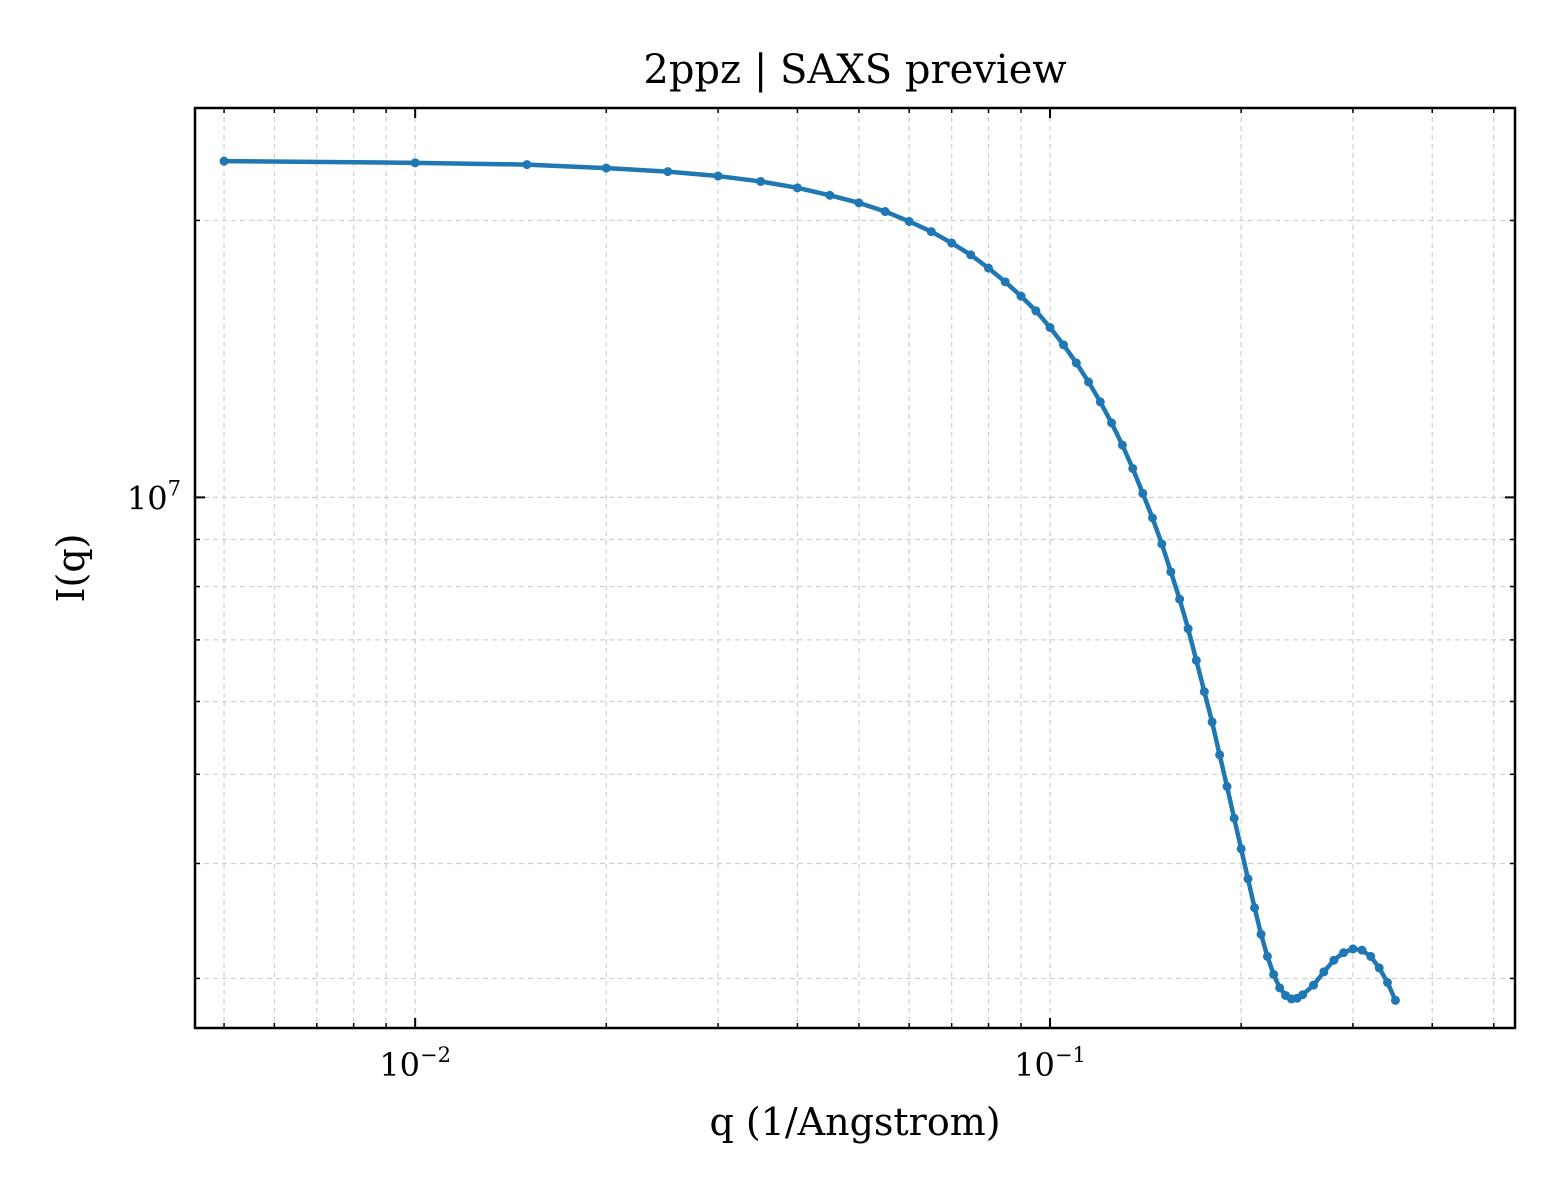  What do you see at coordinates (415, 1063) in the screenshot?
I see `x-tick-label: 10⁻²` at bounding box center [415, 1063].